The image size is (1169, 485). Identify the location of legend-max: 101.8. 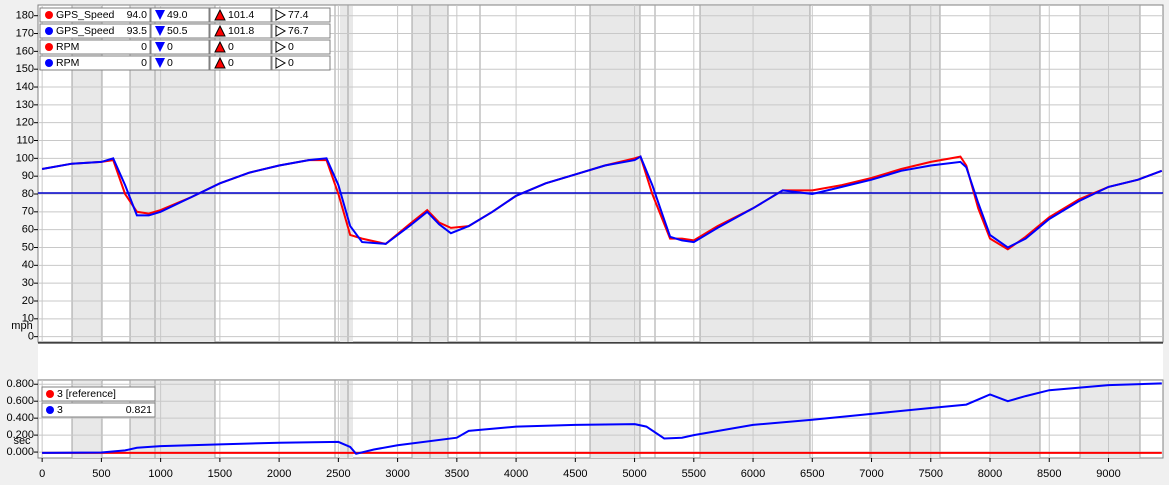
(241, 31).